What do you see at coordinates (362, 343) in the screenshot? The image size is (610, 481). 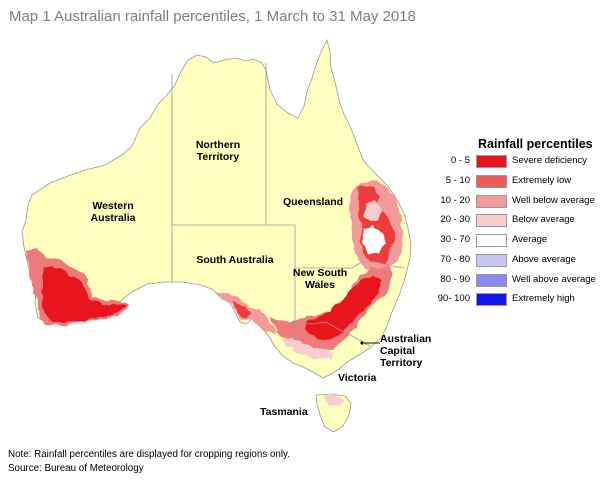 I see `act-marker` at bounding box center [362, 343].